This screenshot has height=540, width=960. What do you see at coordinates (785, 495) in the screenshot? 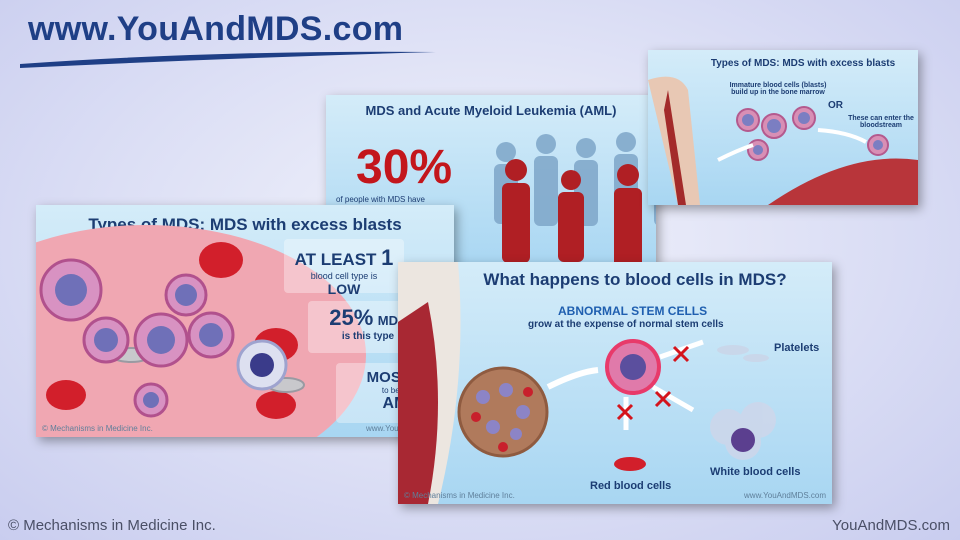
I see `slide-cells-watermark-right: www.YouAndMDS.com` at bounding box center [785, 495].